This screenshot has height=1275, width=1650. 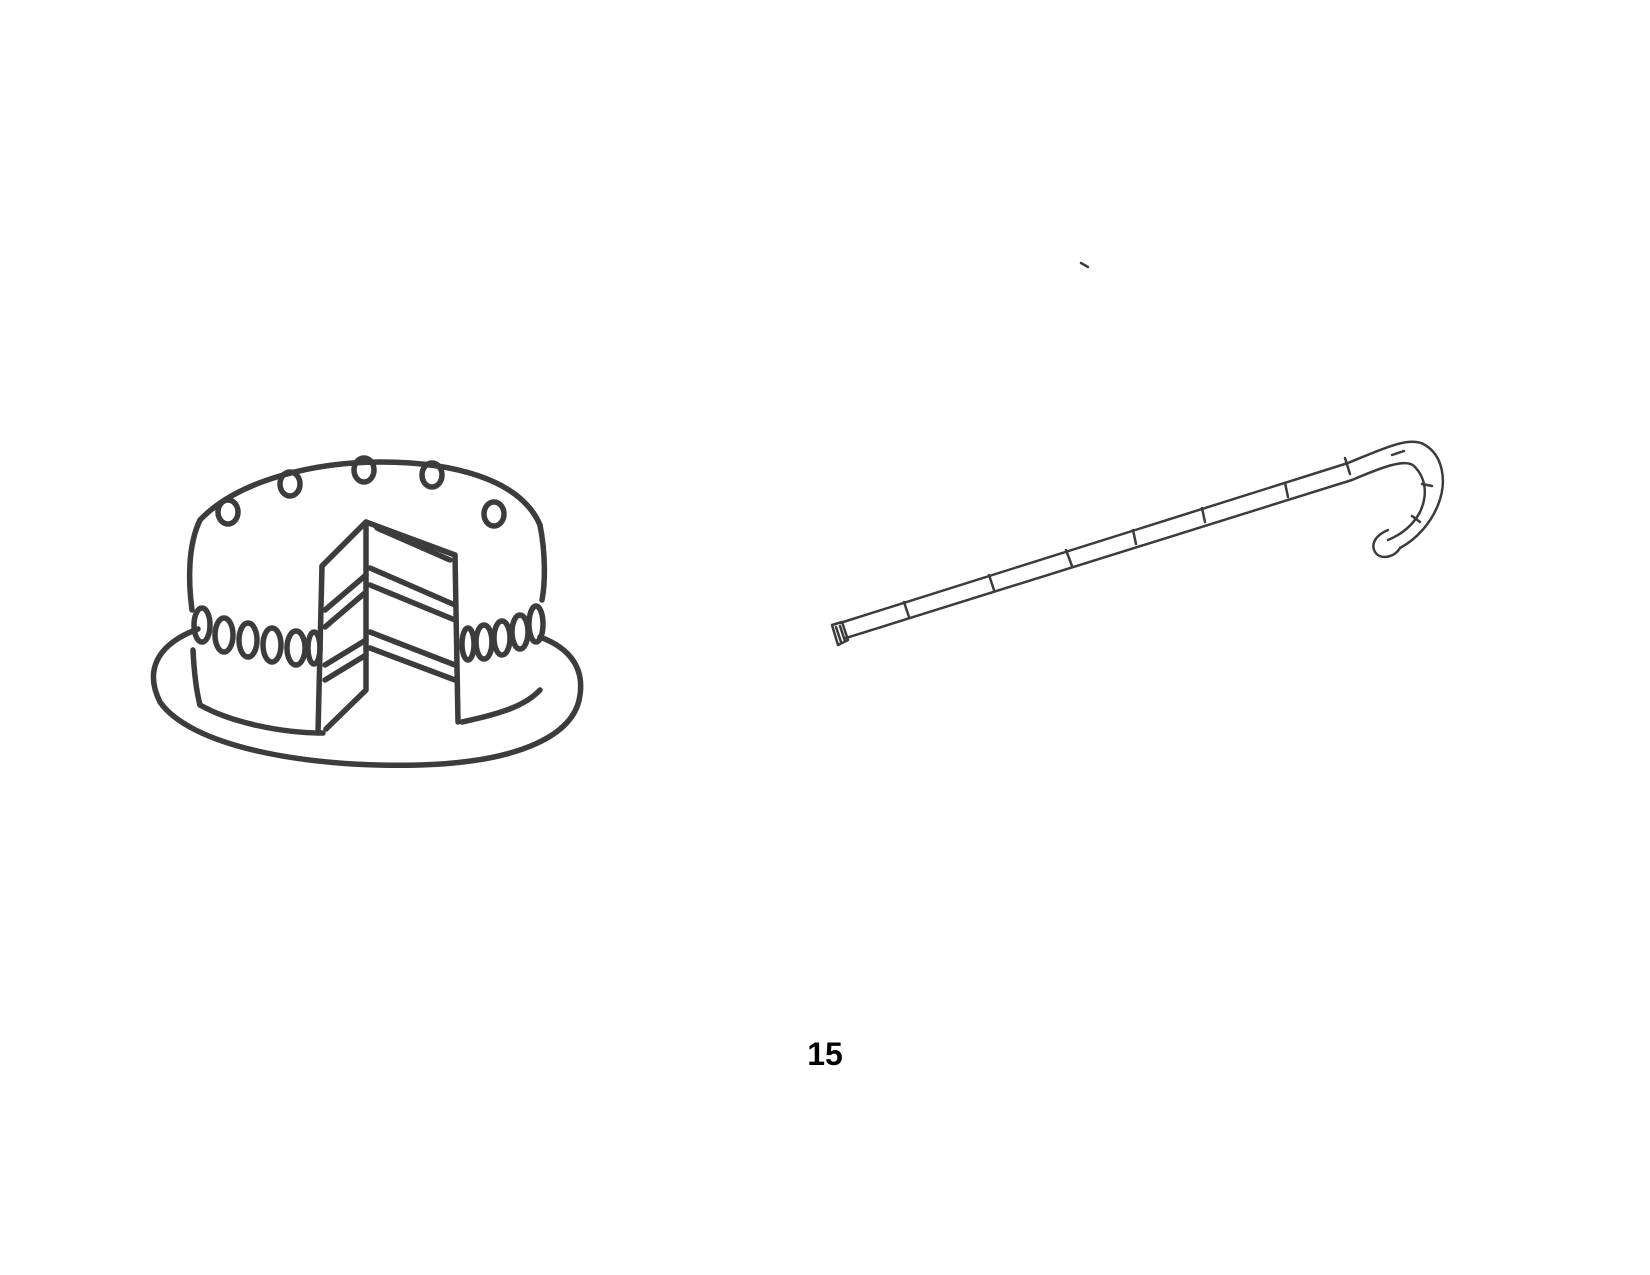 I want to click on cane-icon, so click(x=1137, y=454).